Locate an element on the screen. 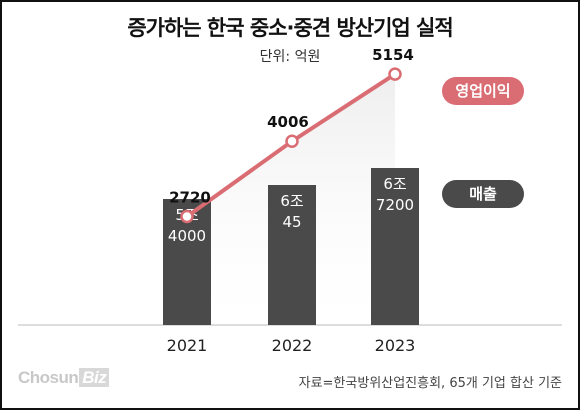 Image resolution: width=580 pixels, height=410 pixels. x-tick-2023: 2023 is located at coordinates (395, 345).